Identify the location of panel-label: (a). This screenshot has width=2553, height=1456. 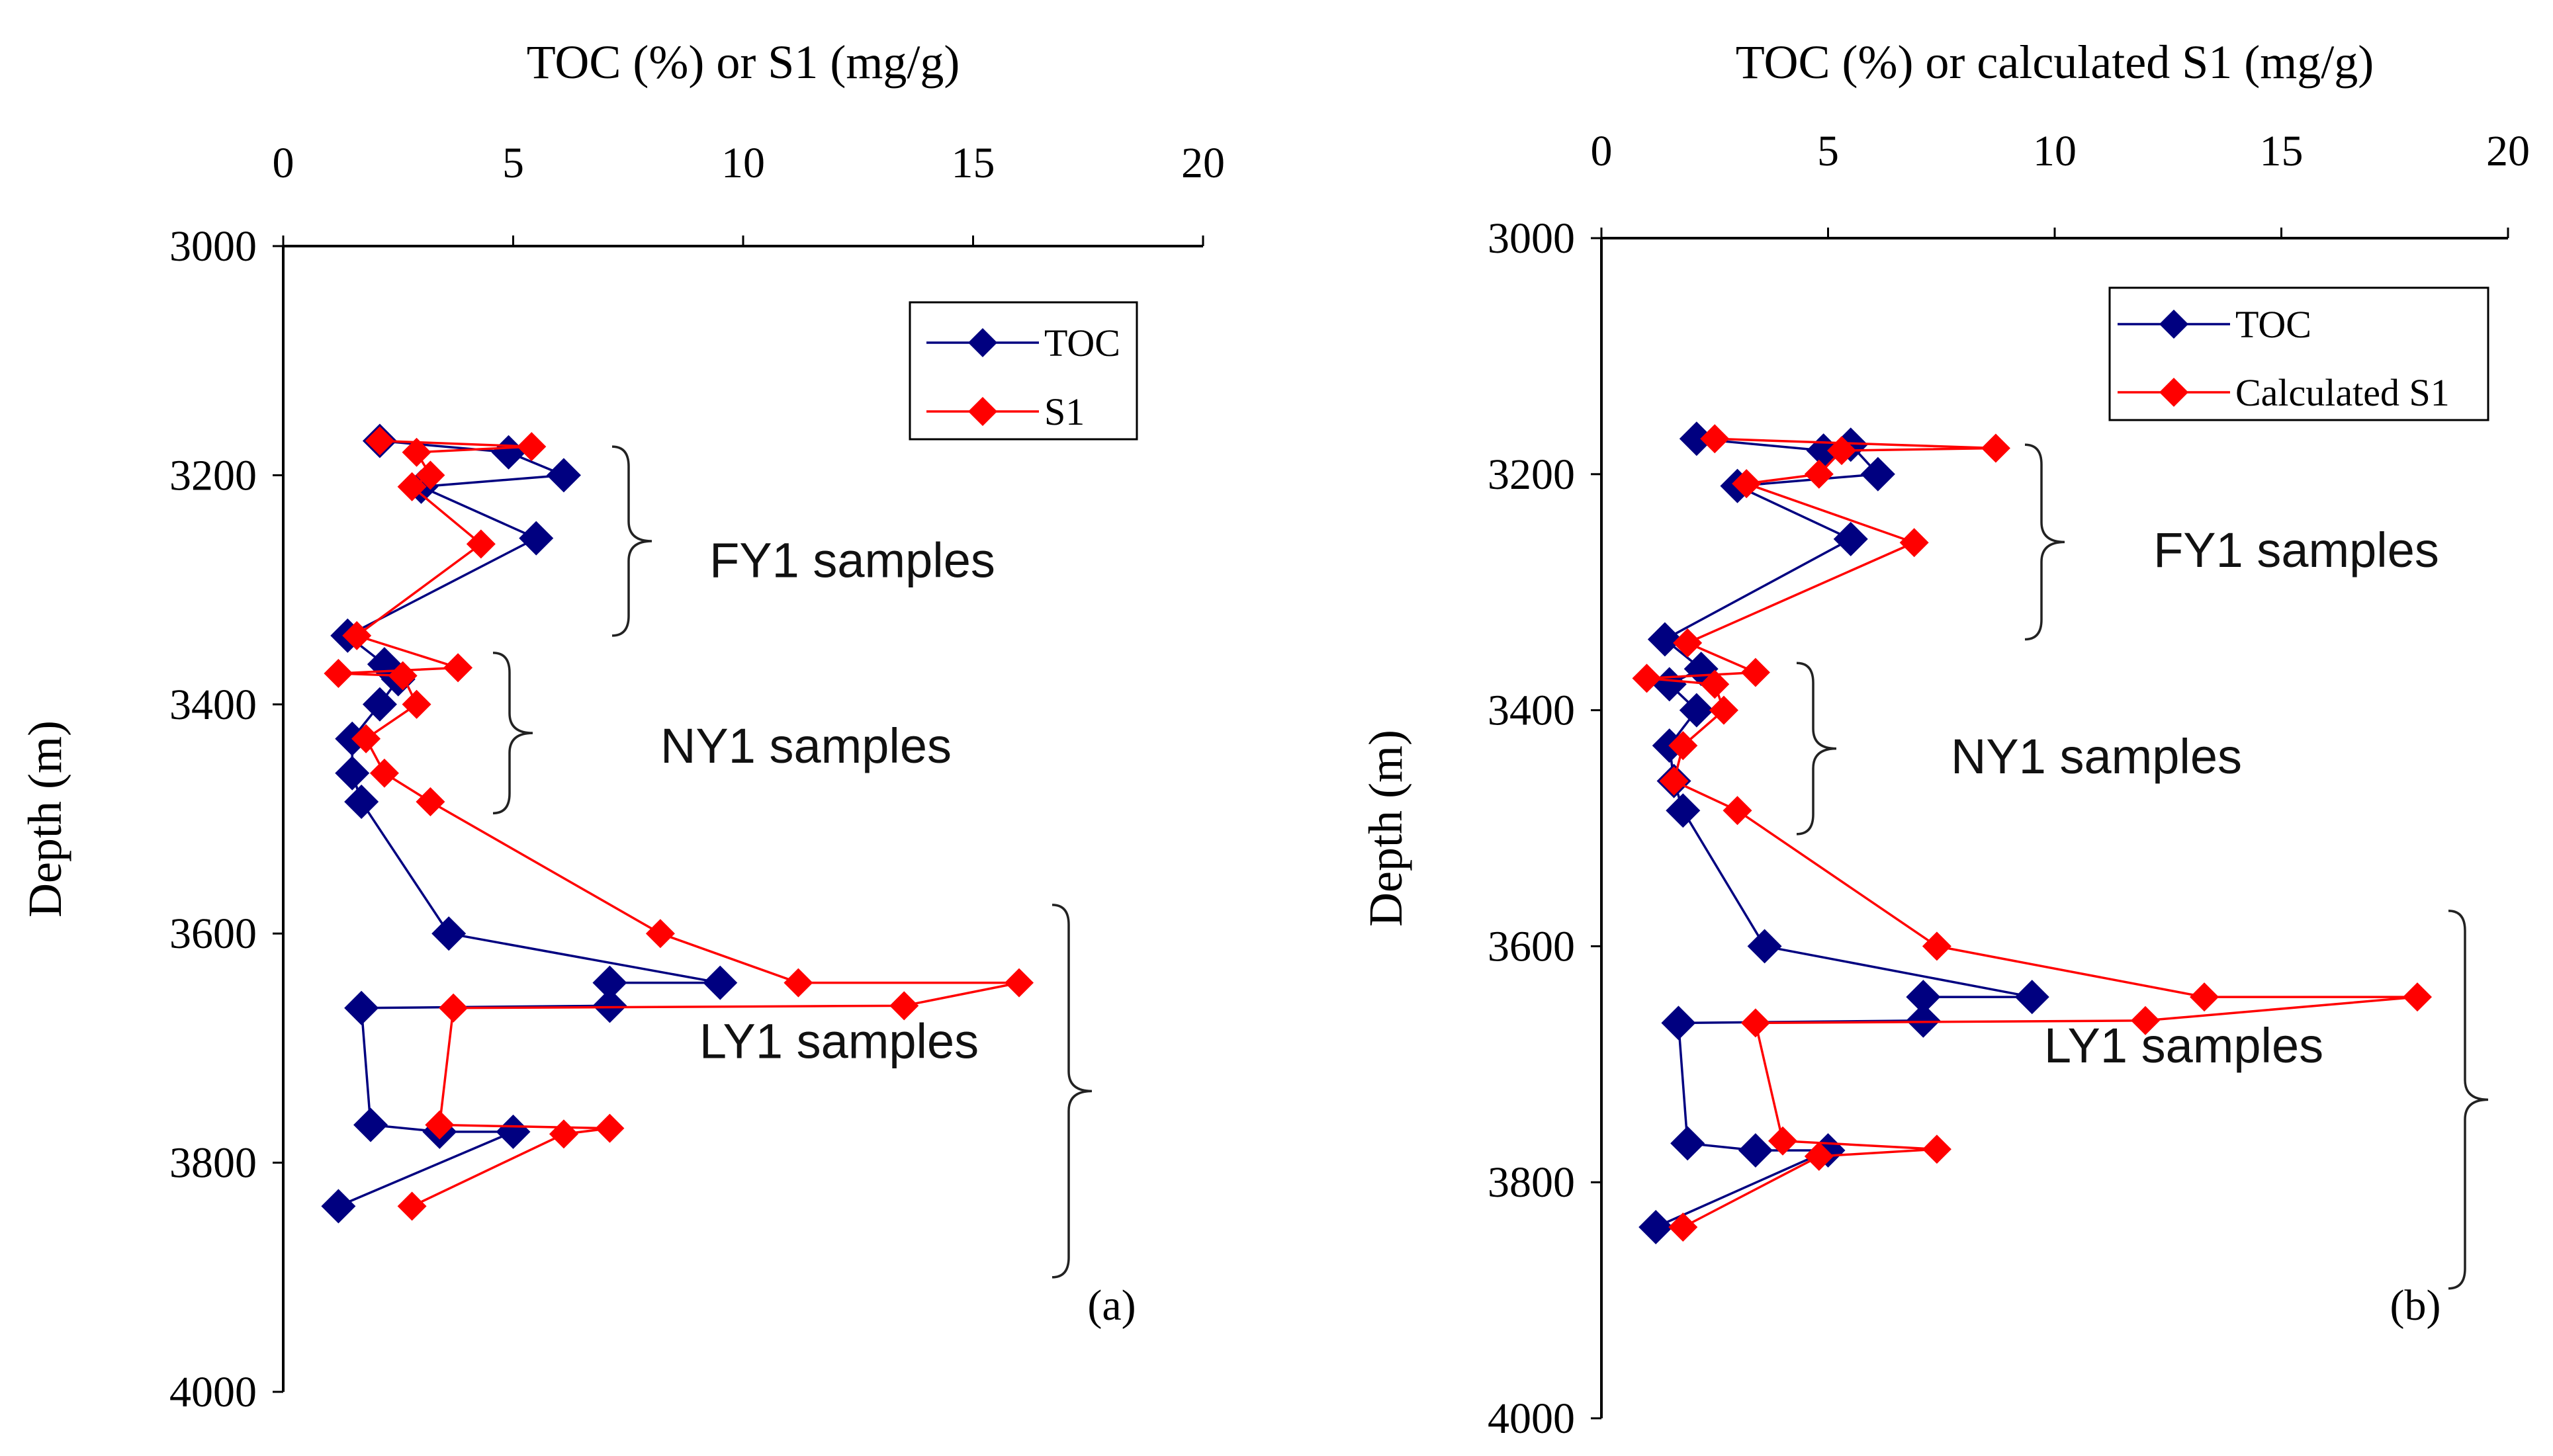
(1111, 1305).